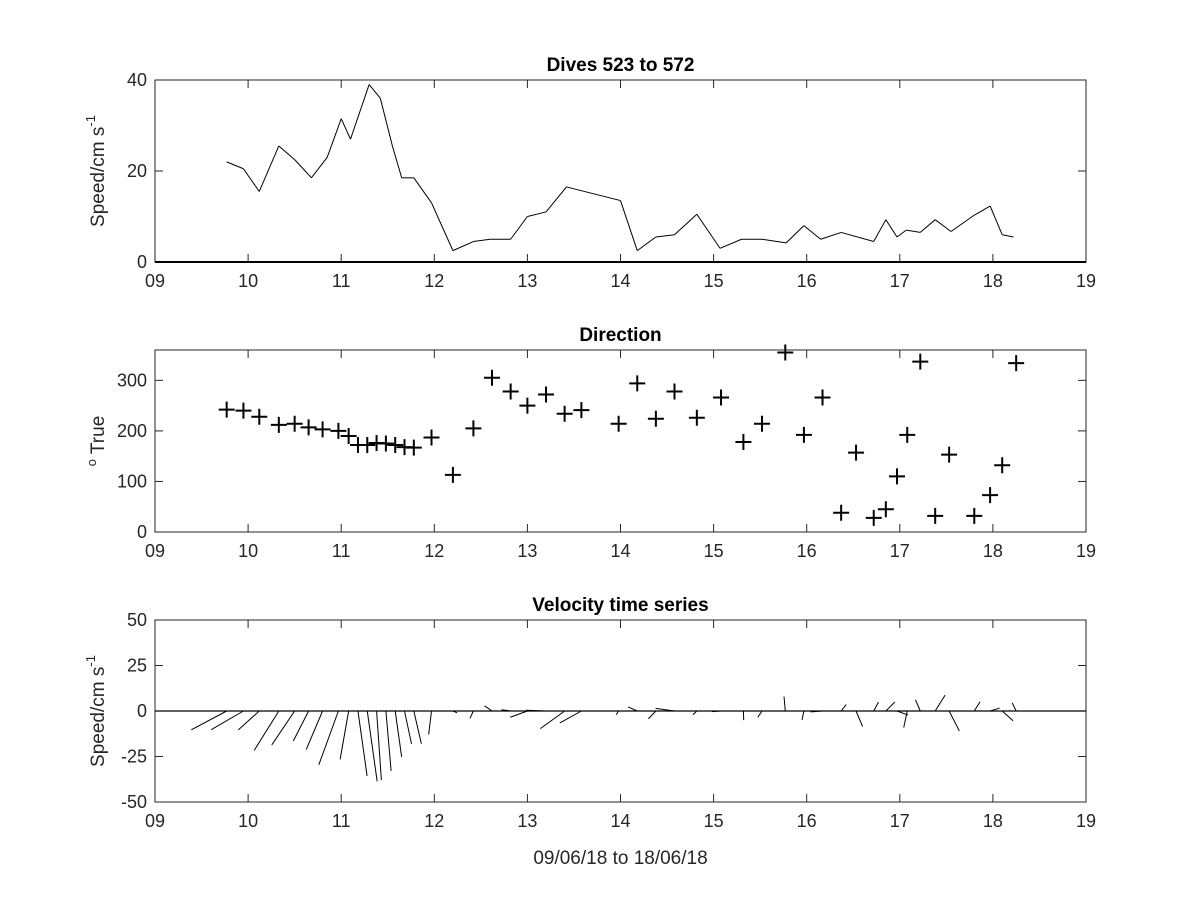  What do you see at coordinates (98, 177) in the screenshot?
I see `y-axis-label-text: Speed/cm s` at bounding box center [98, 177].